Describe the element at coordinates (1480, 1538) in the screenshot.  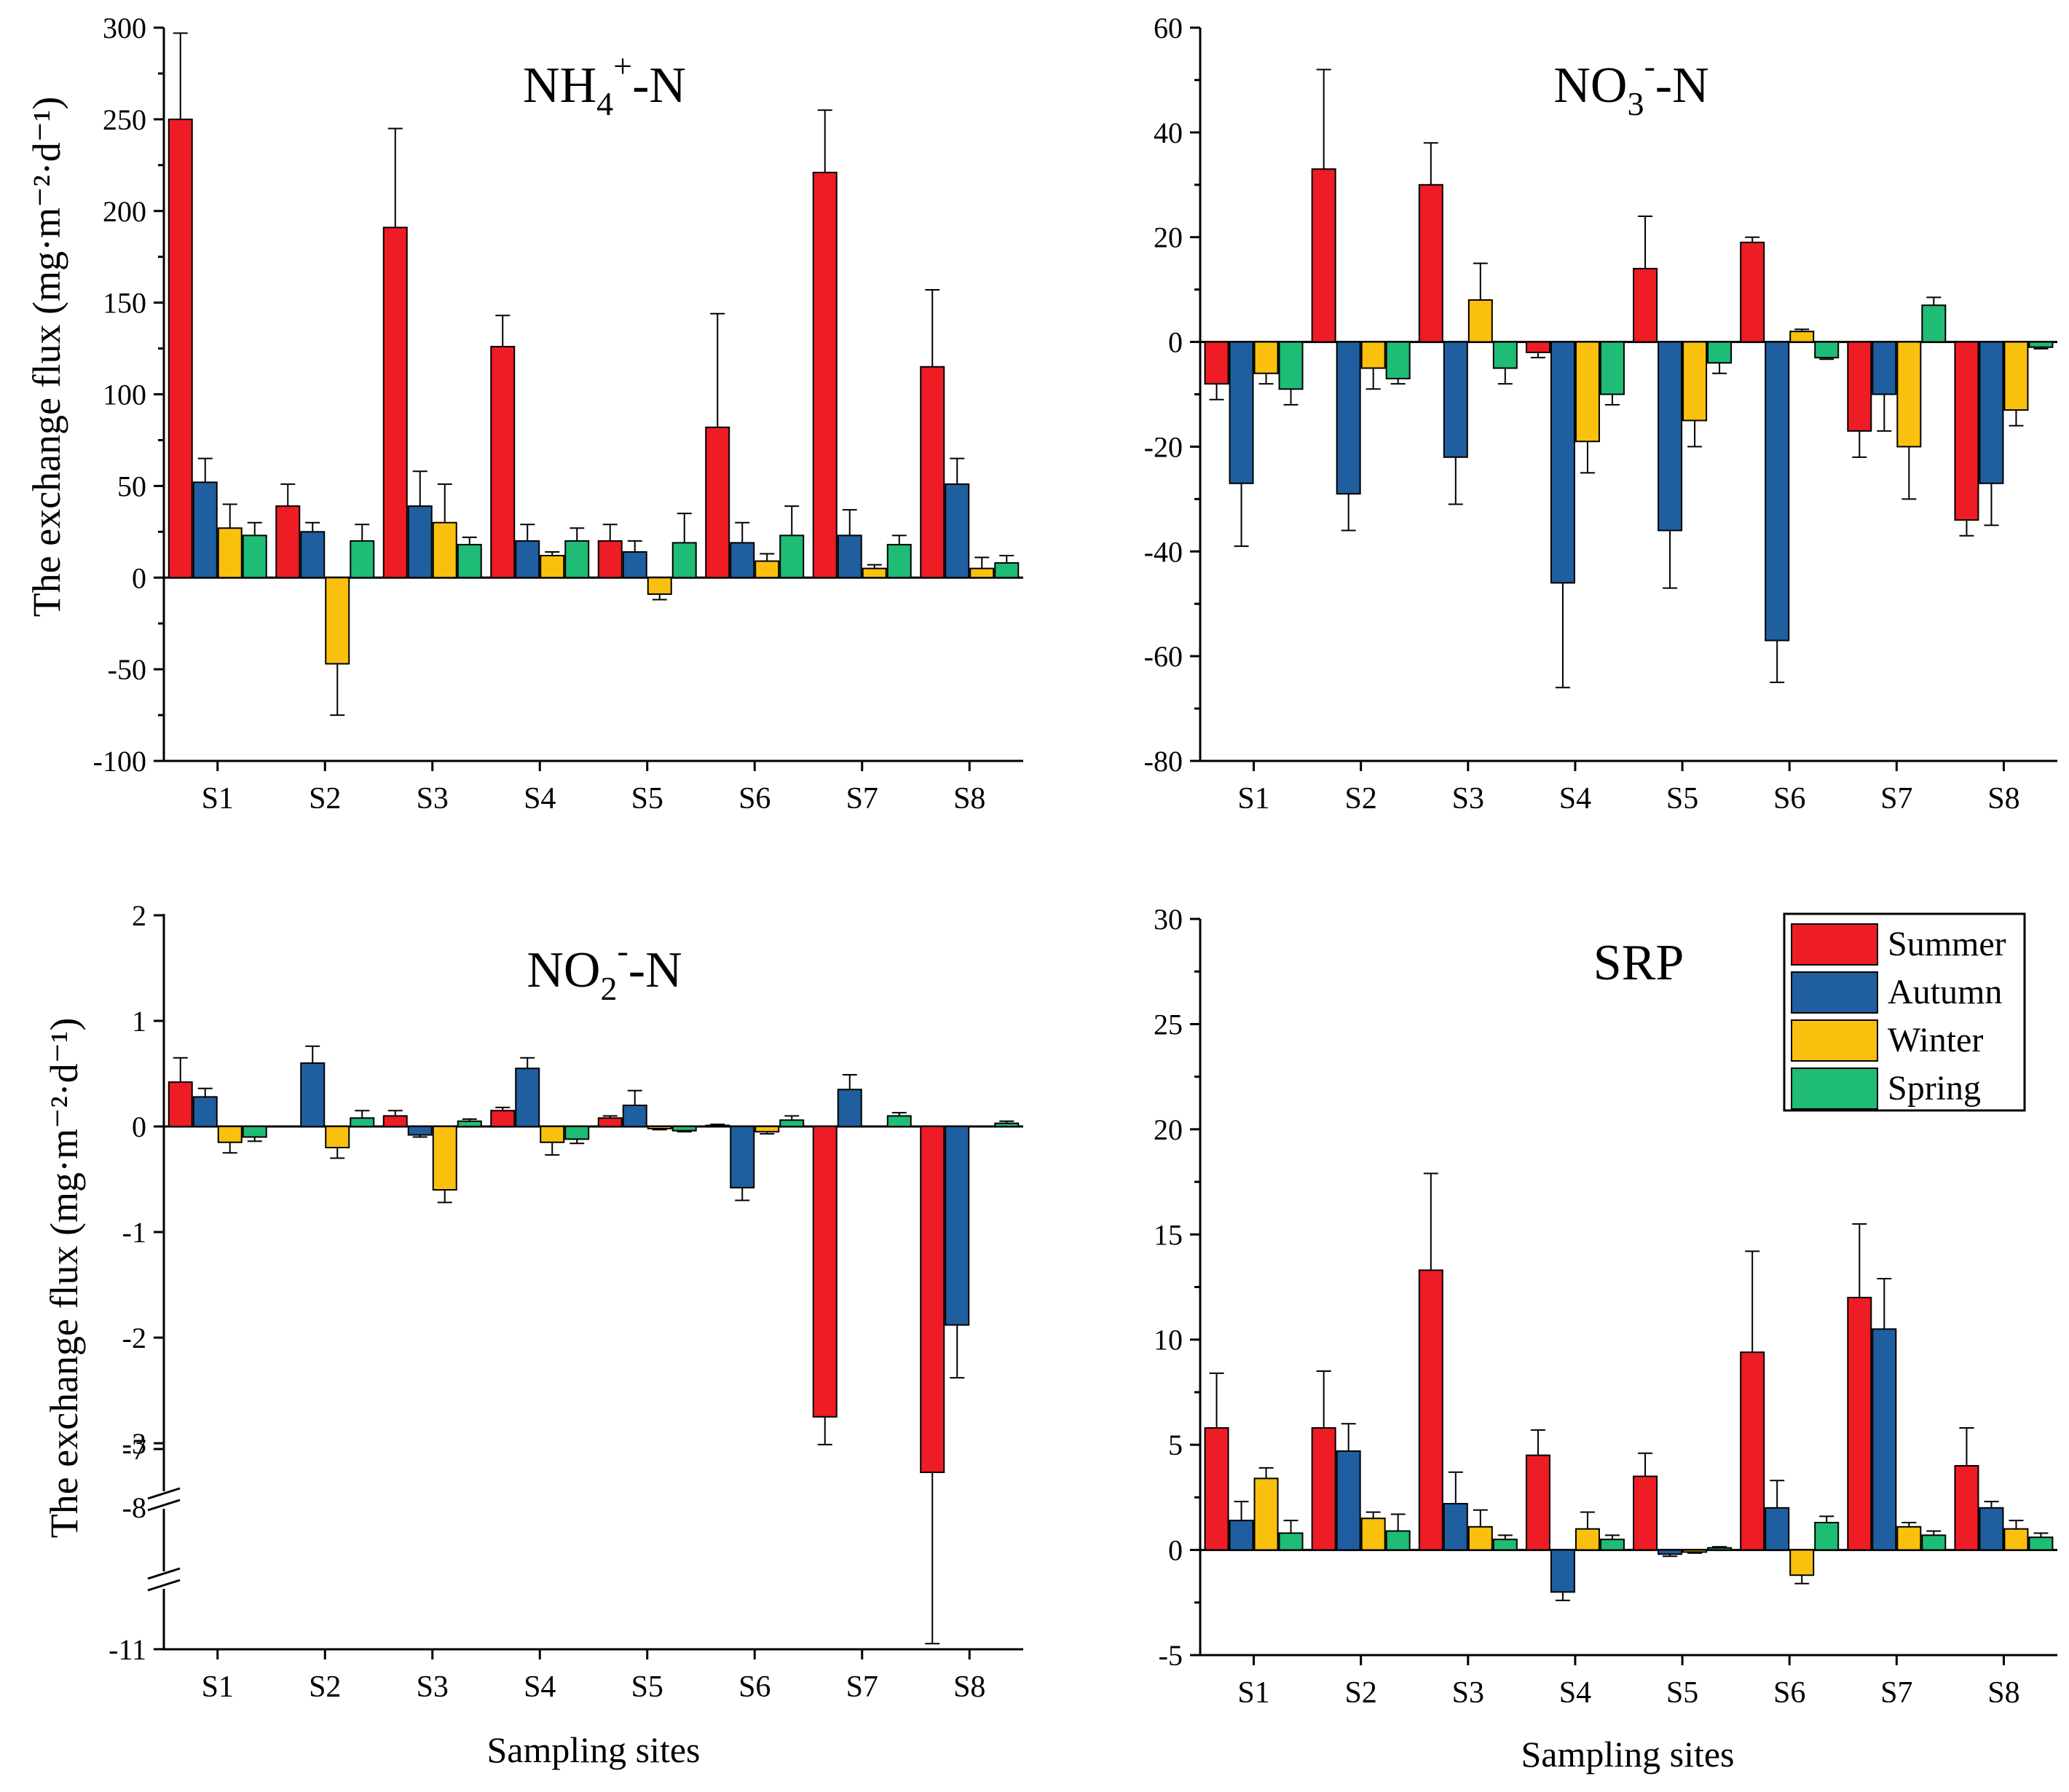
I see `panel4-bar-winter-s3` at that location.